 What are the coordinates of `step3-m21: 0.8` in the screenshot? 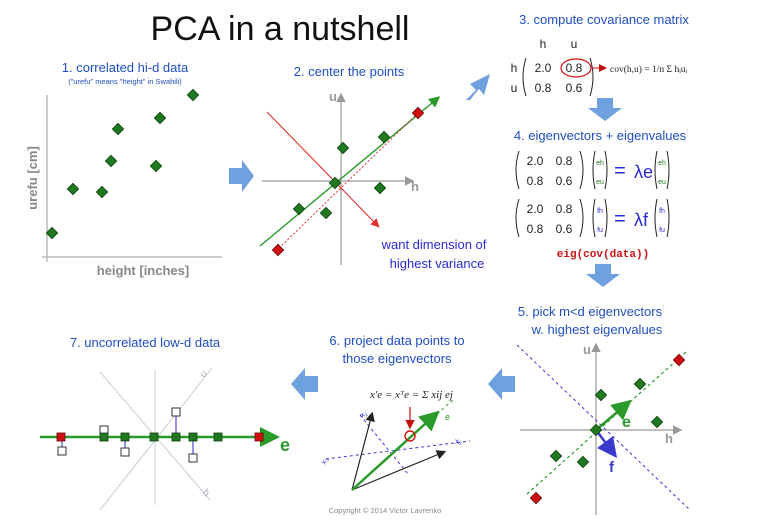 It's located at (543, 88).